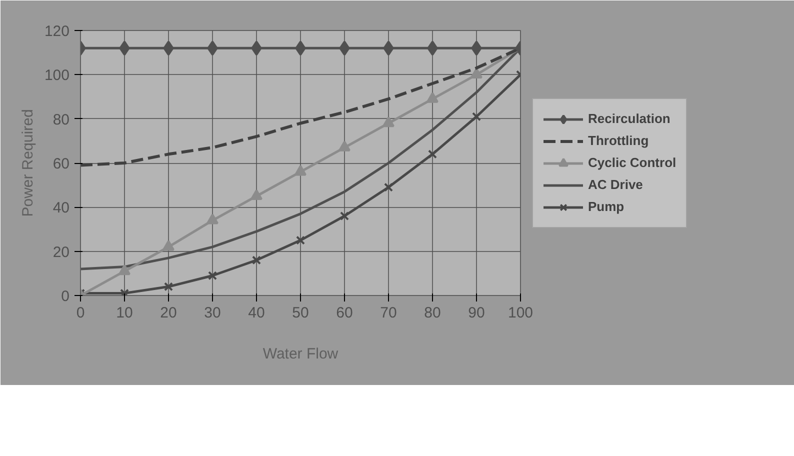 This screenshot has width=794, height=456. What do you see at coordinates (168, 313) in the screenshot?
I see `x-tick-label: 20` at bounding box center [168, 313].